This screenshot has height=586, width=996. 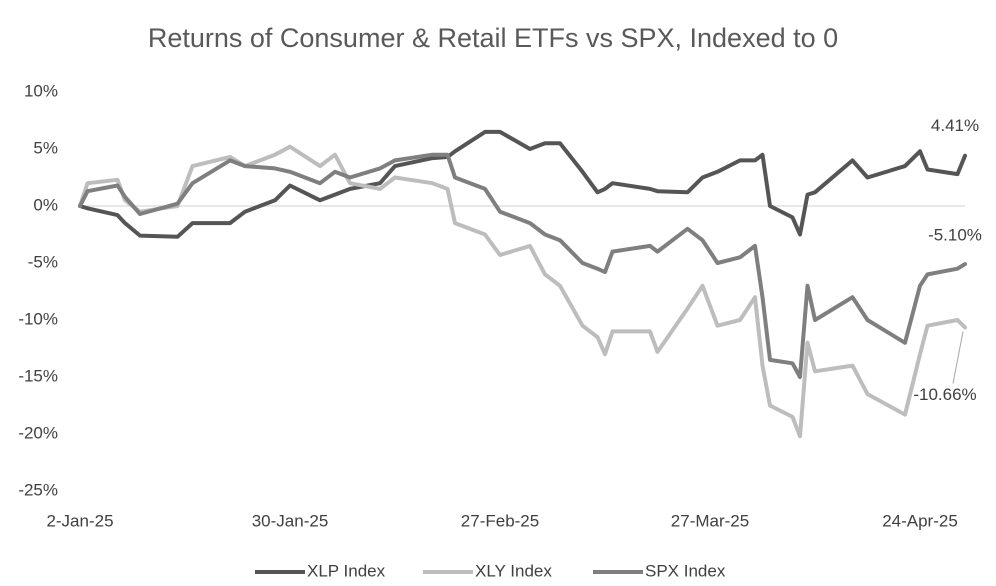 I want to click on y-tick-label: -25%, so click(x=38, y=489).